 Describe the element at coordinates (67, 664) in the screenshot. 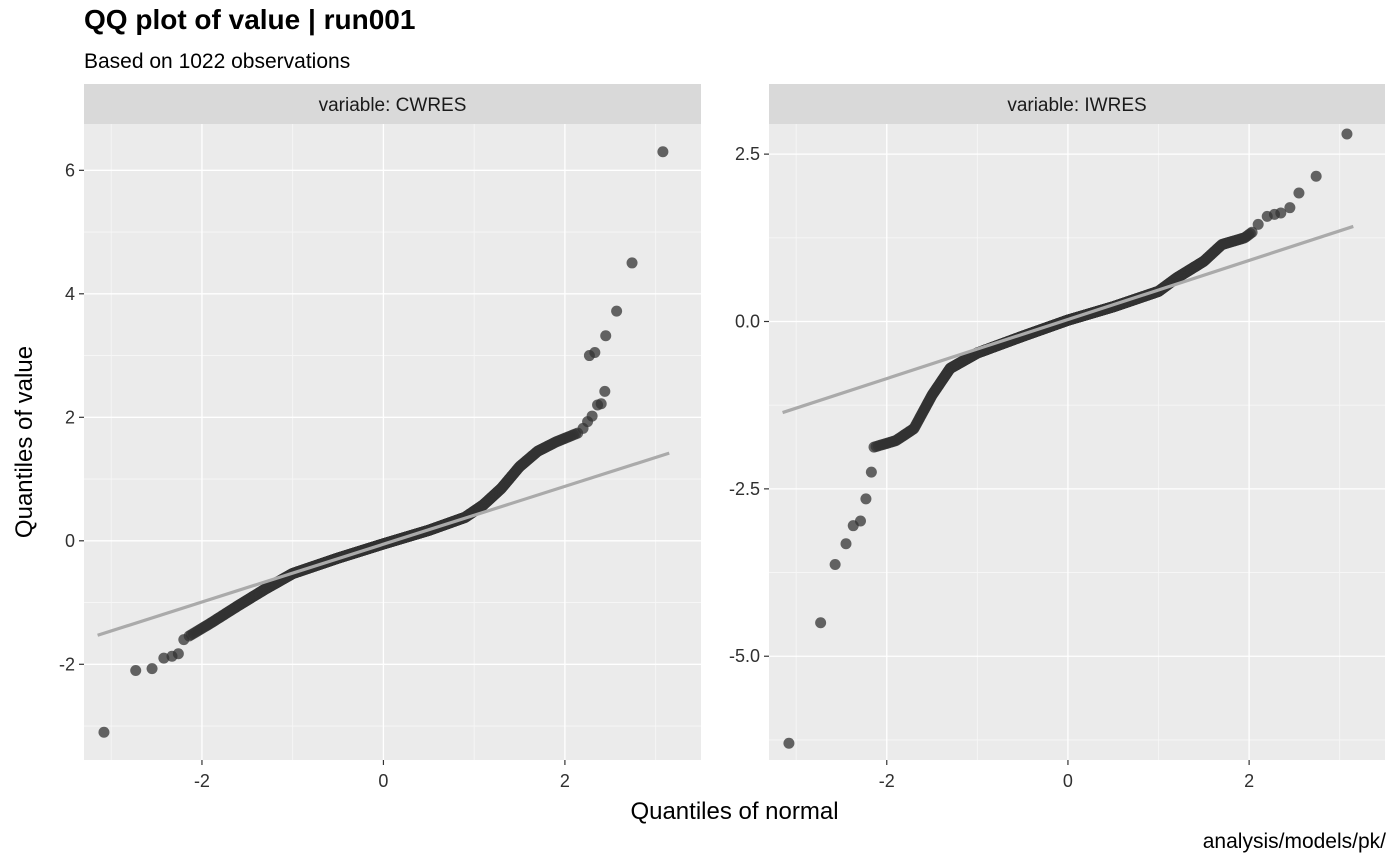

I see `y-tick-label: -2` at that location.